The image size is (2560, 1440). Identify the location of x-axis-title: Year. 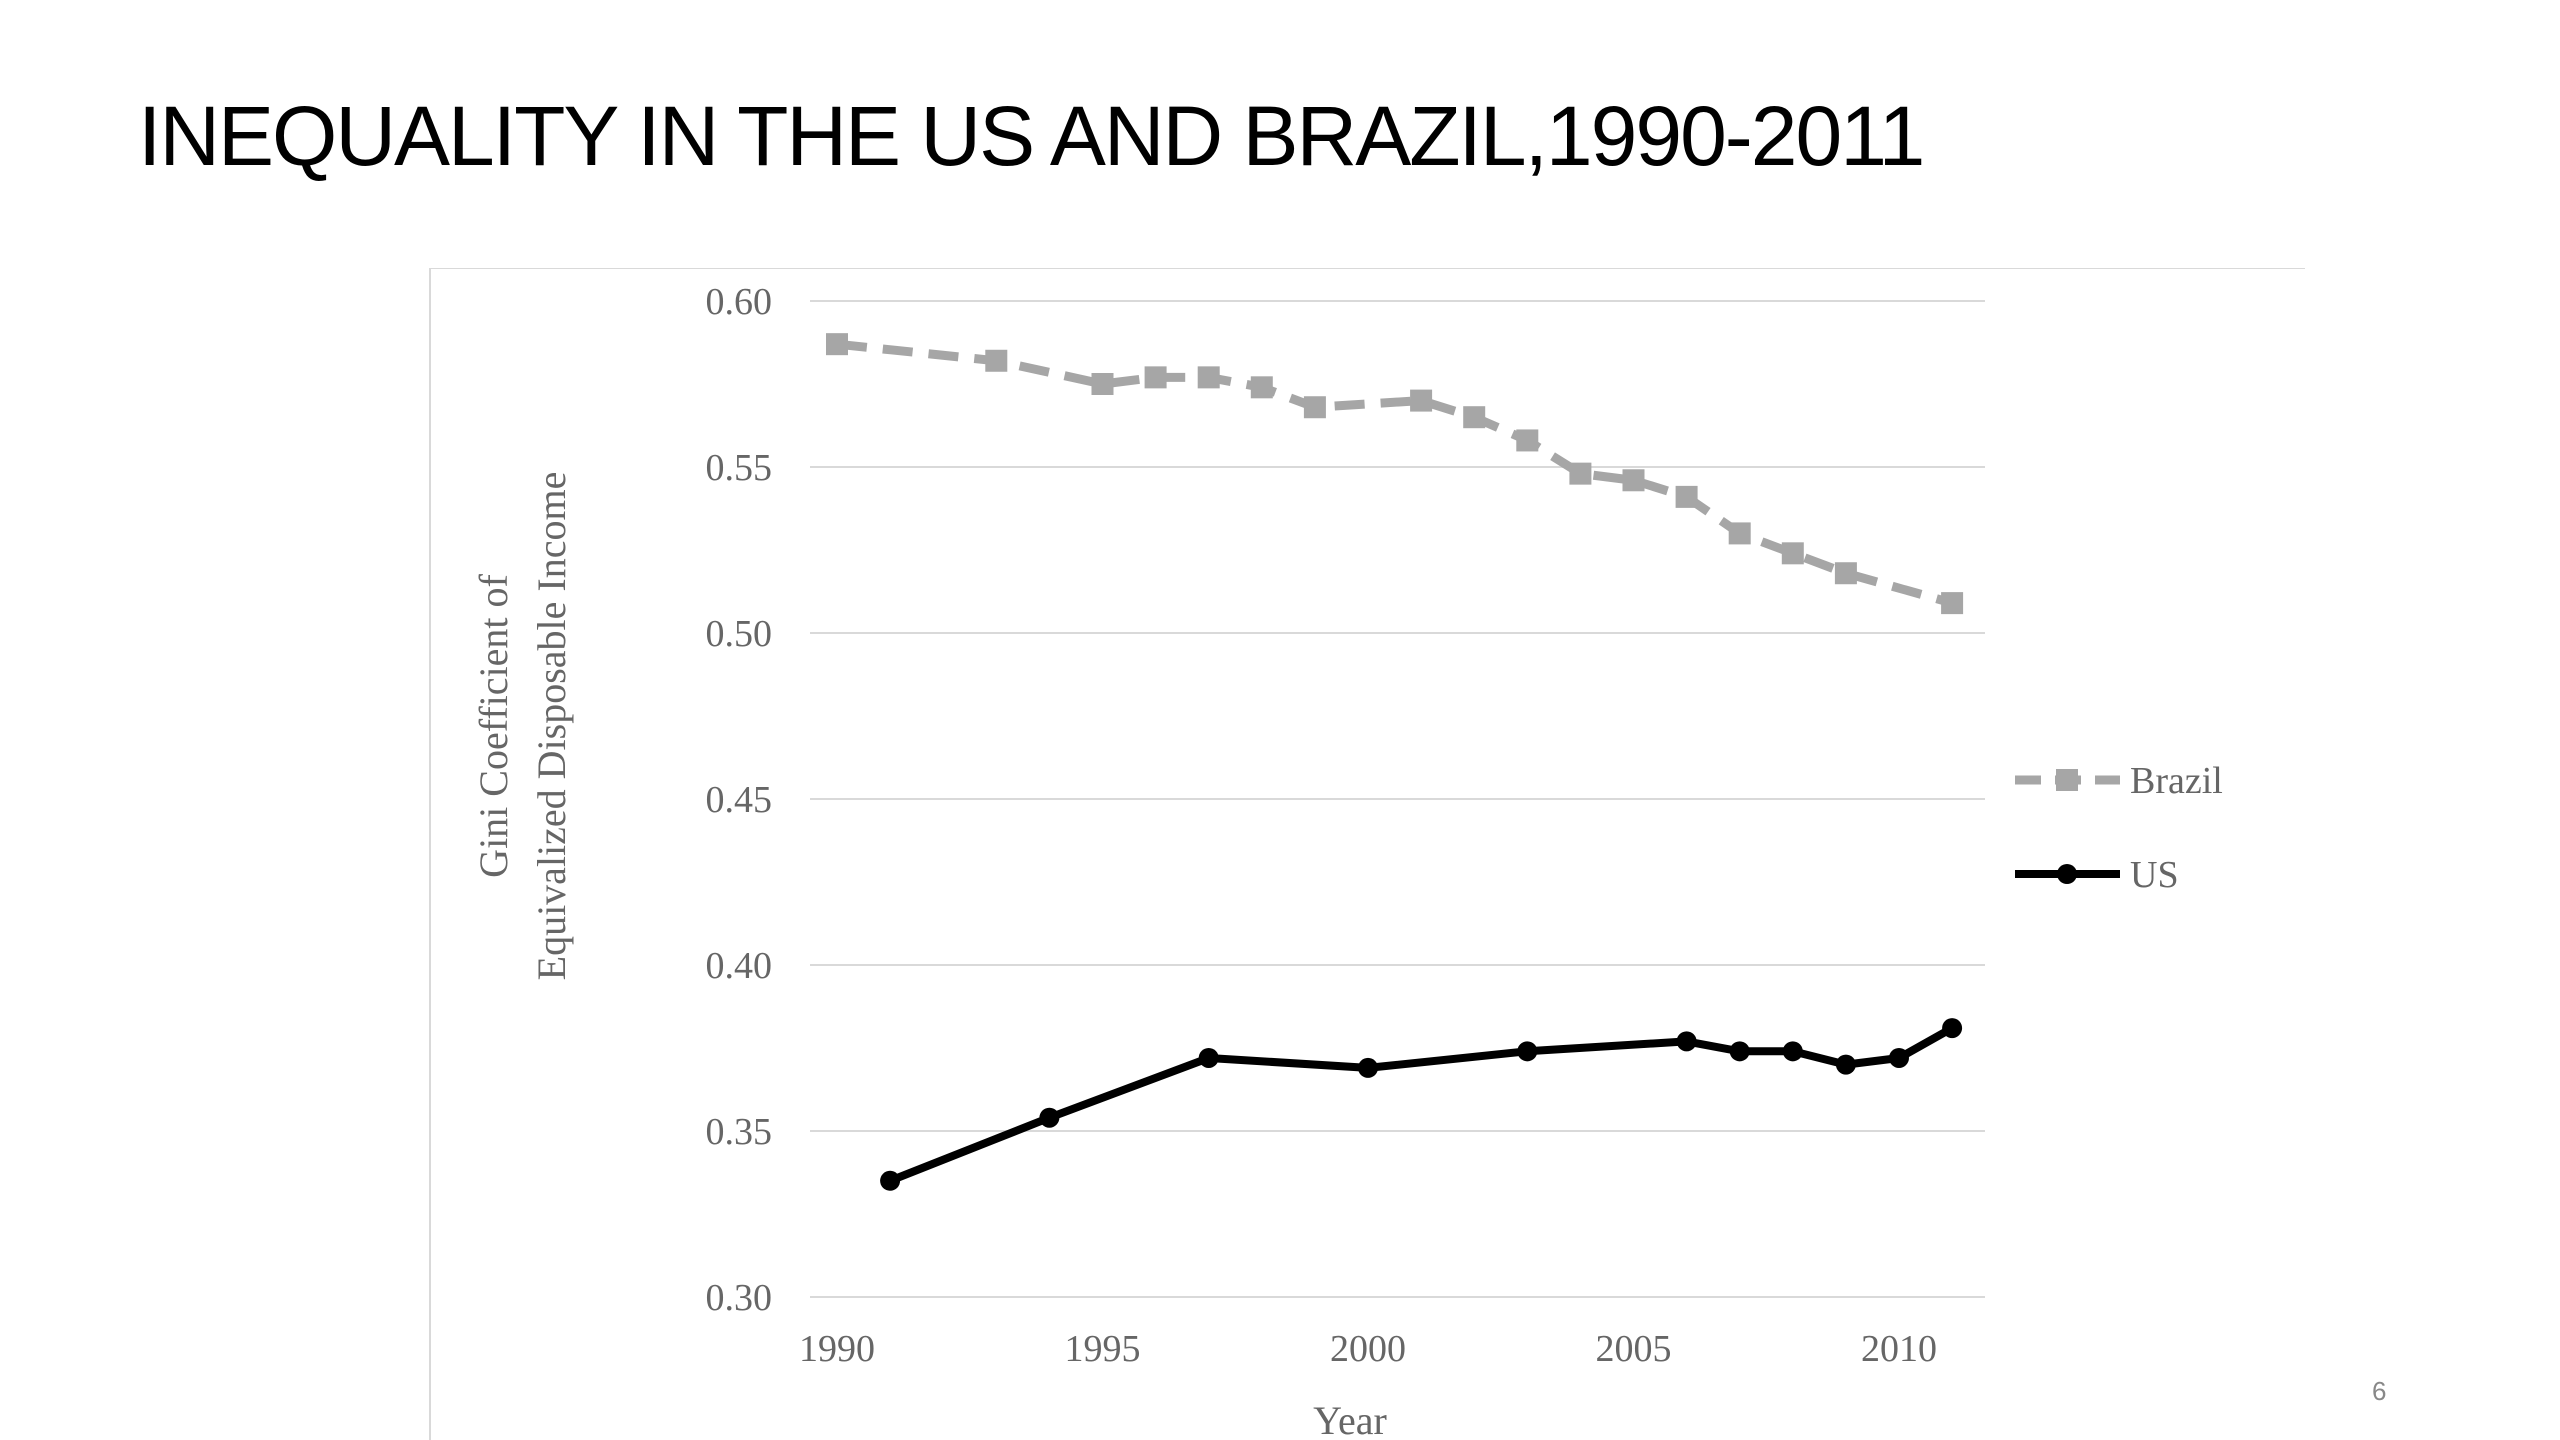
(1350, 1419).